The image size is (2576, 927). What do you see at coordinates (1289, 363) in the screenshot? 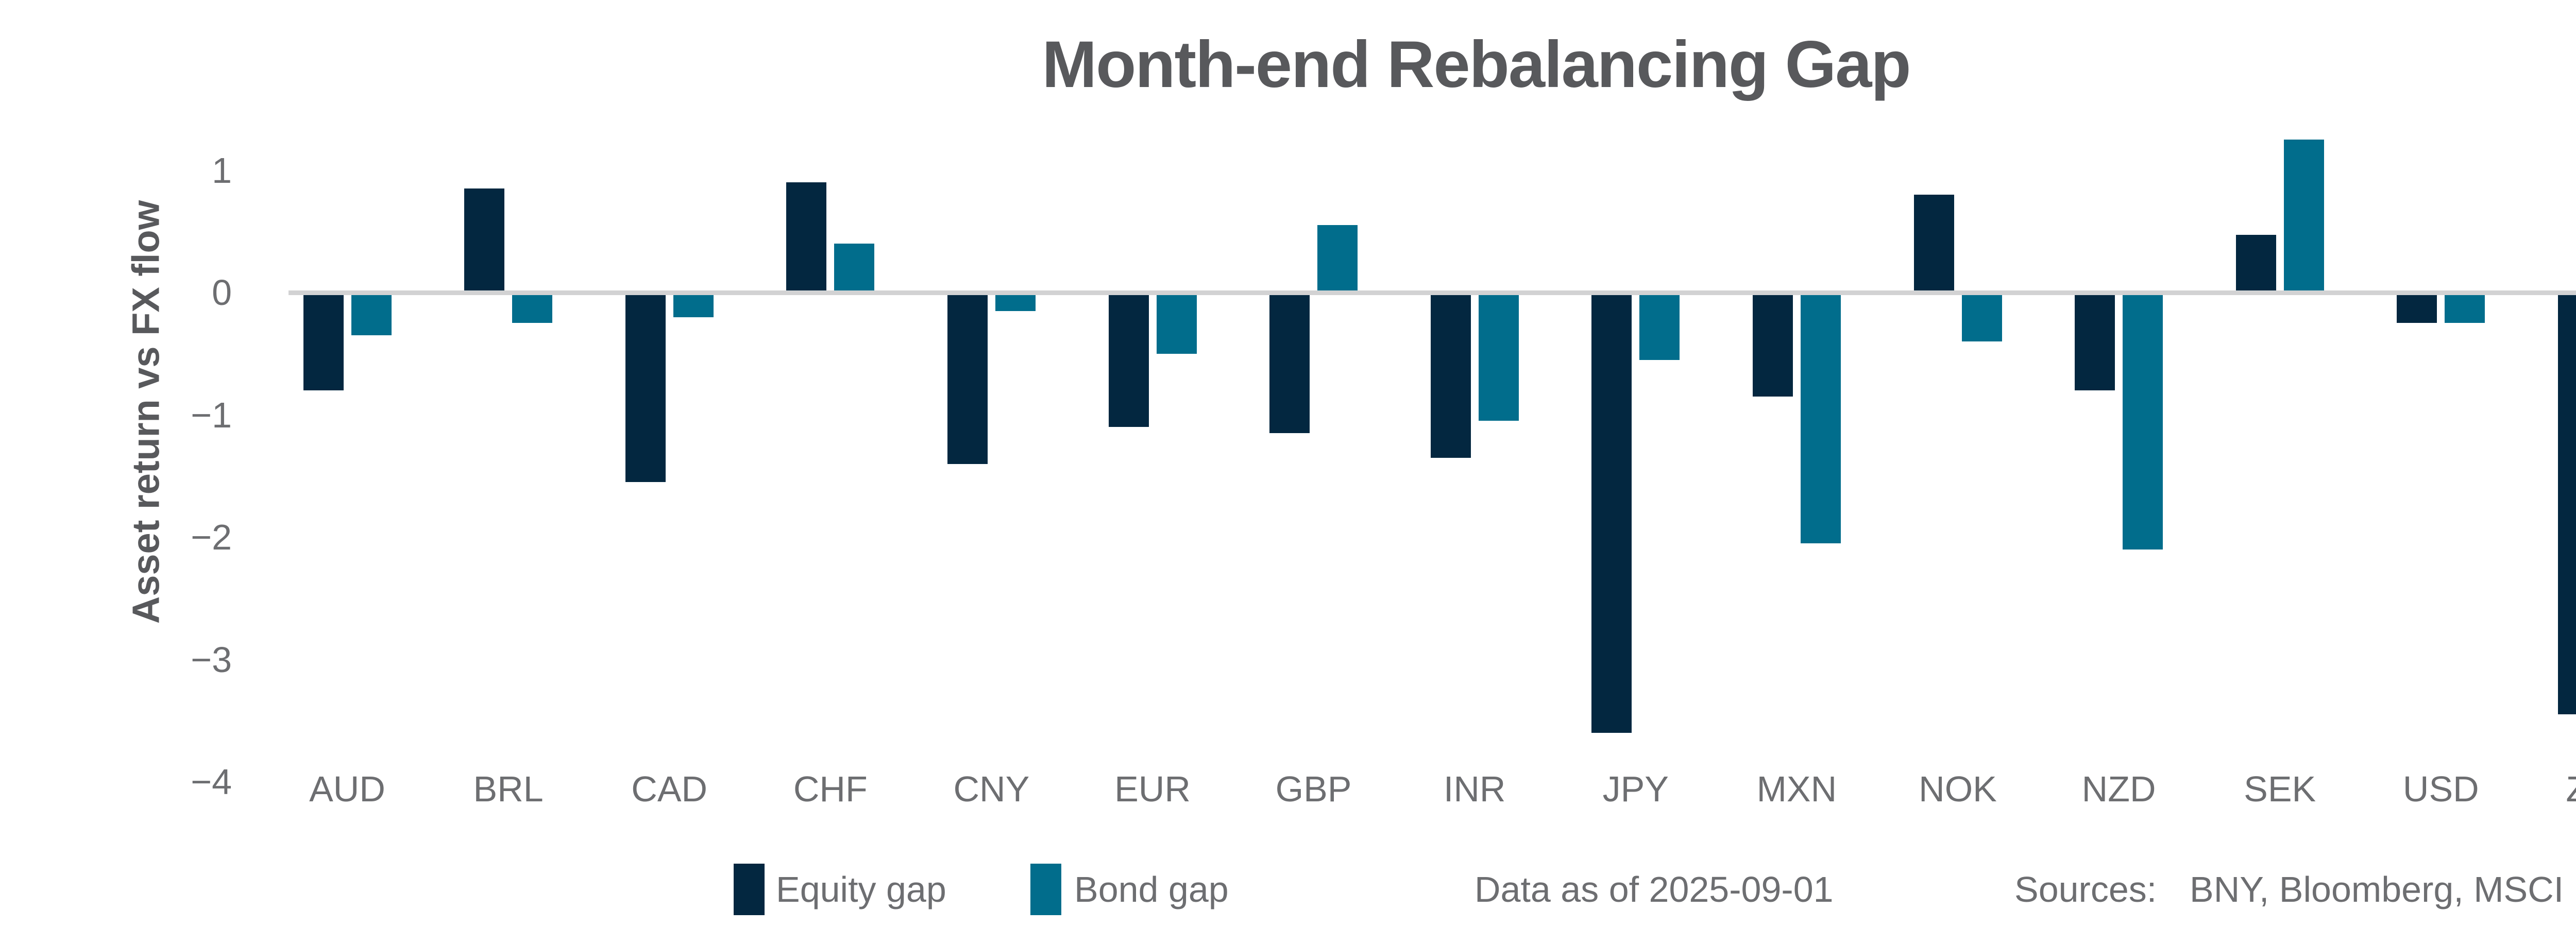
I see `equity-gap-bar-gbp` at bounding box center [1289, 363].